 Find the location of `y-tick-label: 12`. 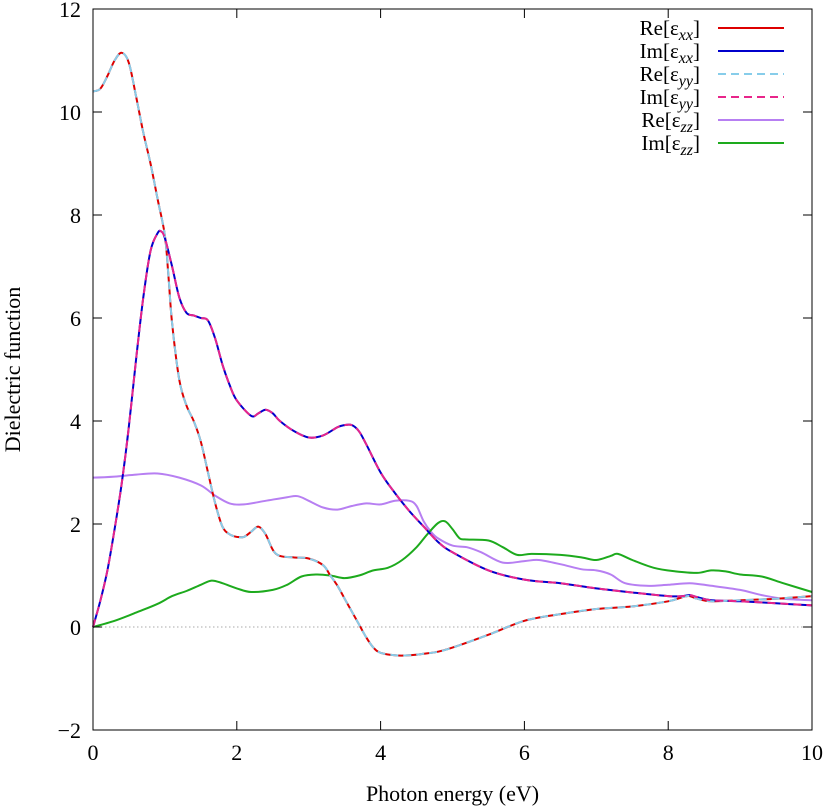

y-tick-label: 12 is located at coordinates (70, 11).